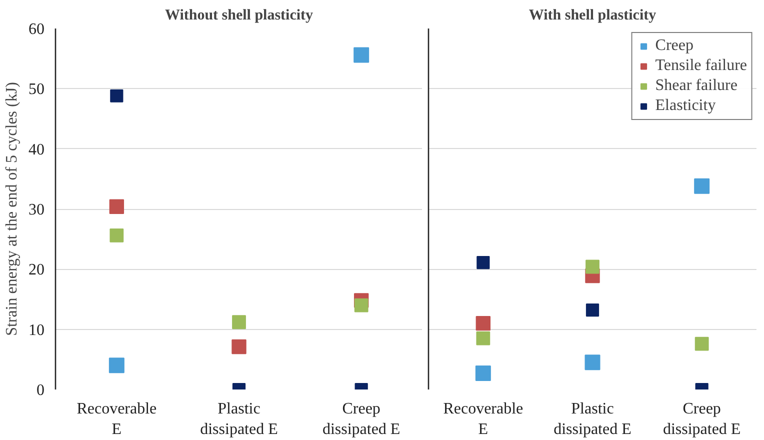 This screenshot has width=764, height=440. I want to click on legend-label: Creep, so click(674, 46).